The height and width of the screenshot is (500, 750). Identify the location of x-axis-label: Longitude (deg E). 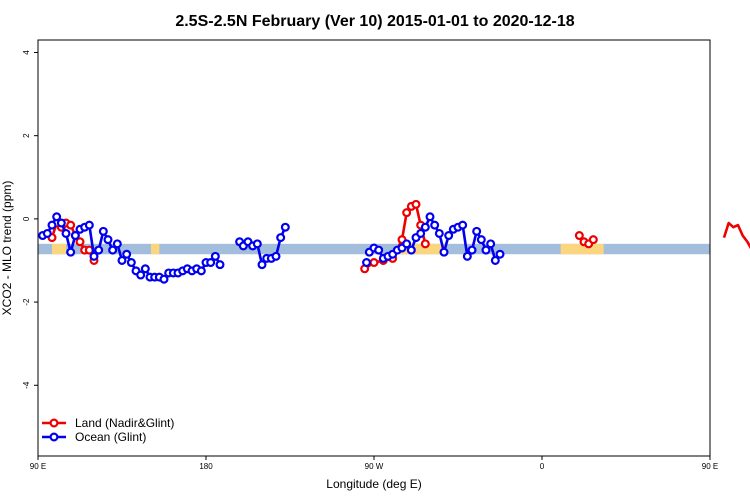
(373, 484).